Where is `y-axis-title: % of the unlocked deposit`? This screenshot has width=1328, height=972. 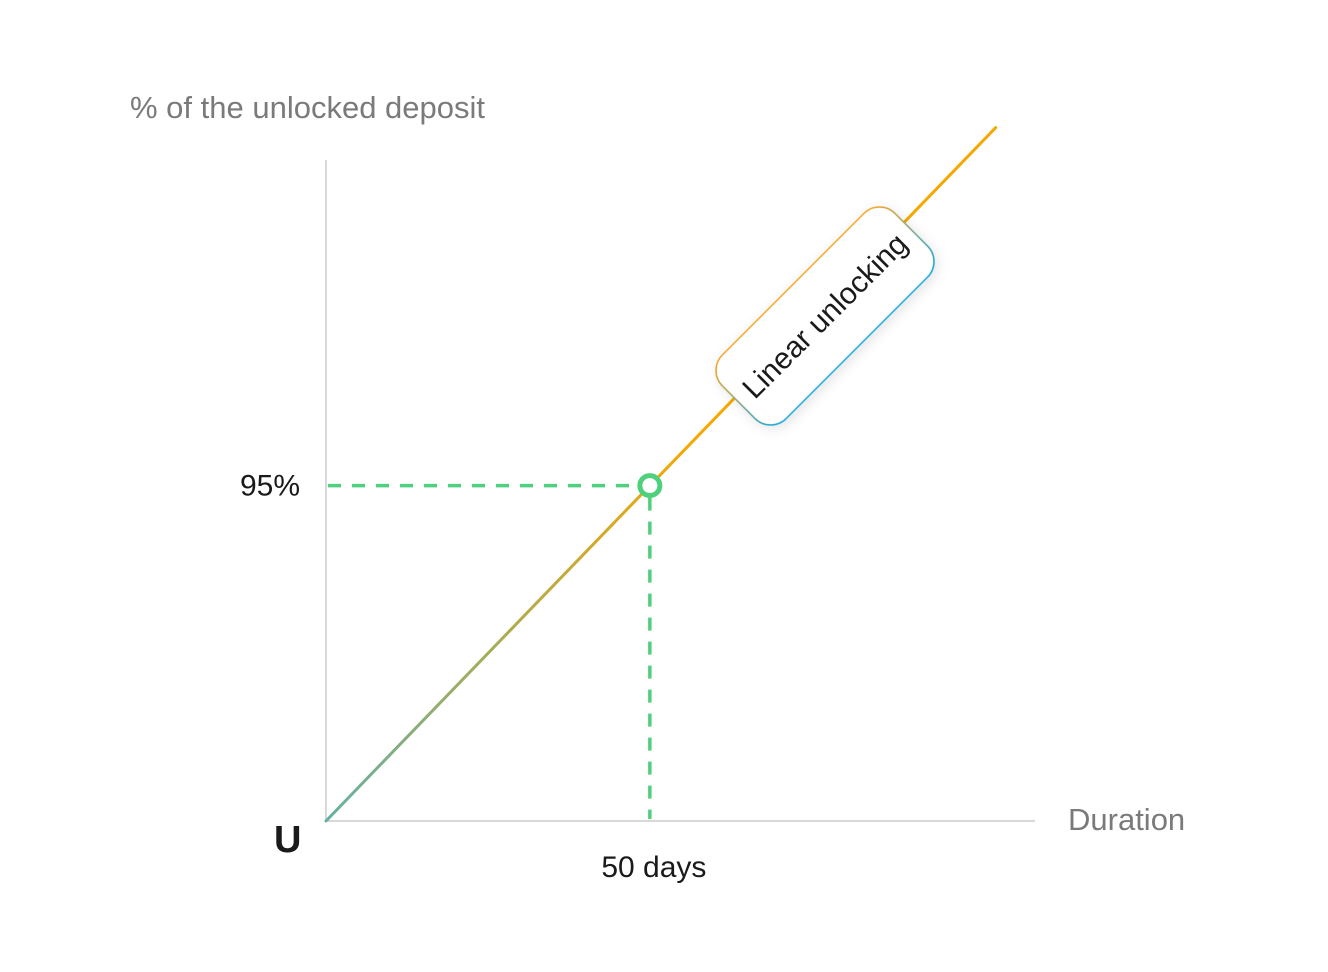
y-axis-title: % of the unlocked deposit is located at coordinates (307, 107).